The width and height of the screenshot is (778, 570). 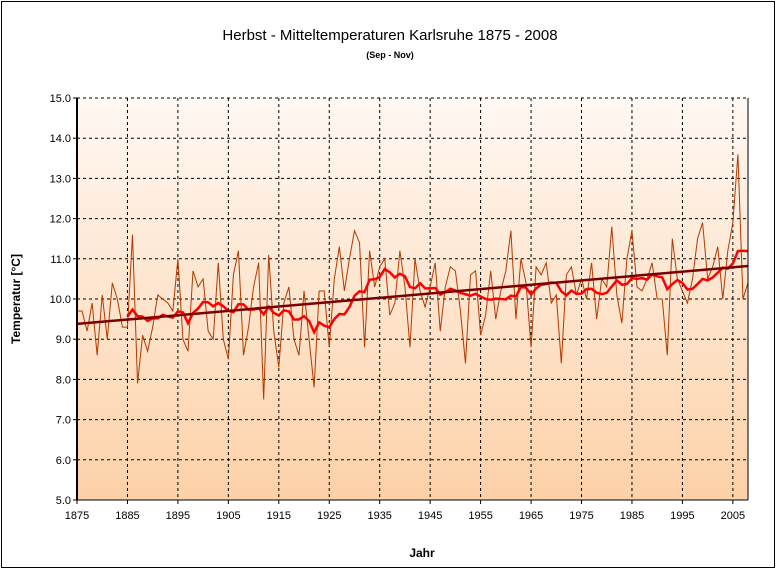 What do you see at coordinates (379, 516) in the screenshot?
I see `x-tick-label: 1935` at bounding box center [379, 516].